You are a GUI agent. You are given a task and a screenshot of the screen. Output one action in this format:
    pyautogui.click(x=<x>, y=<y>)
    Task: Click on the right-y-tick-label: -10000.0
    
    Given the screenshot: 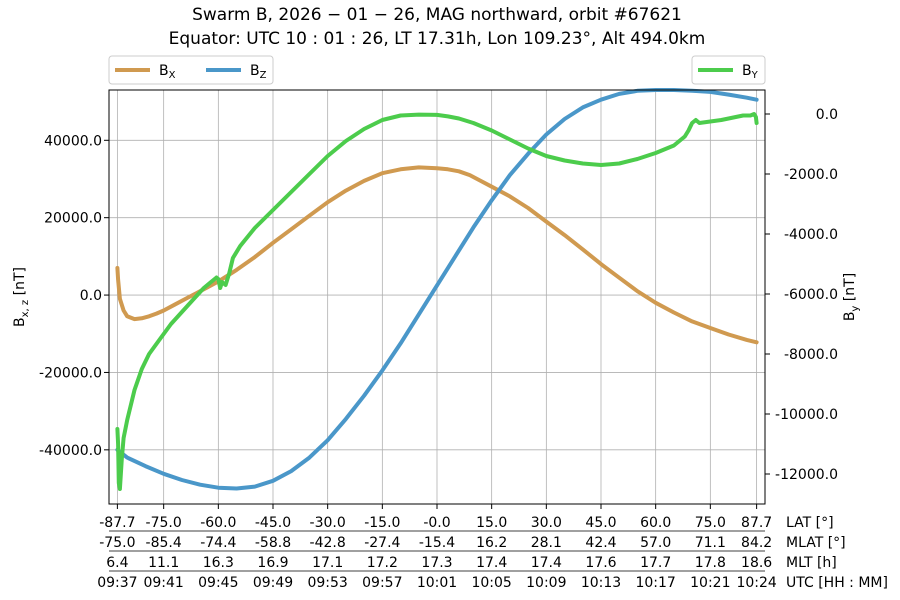 What is the action you would take?
    pyautogui.click(x=806, y=415)
    